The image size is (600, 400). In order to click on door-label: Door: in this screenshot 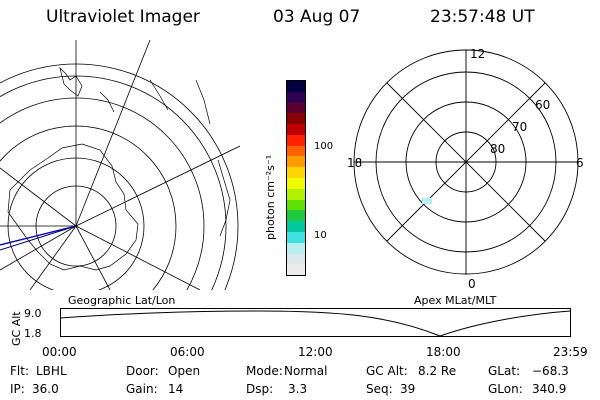, I will do `click(142, 371)`.